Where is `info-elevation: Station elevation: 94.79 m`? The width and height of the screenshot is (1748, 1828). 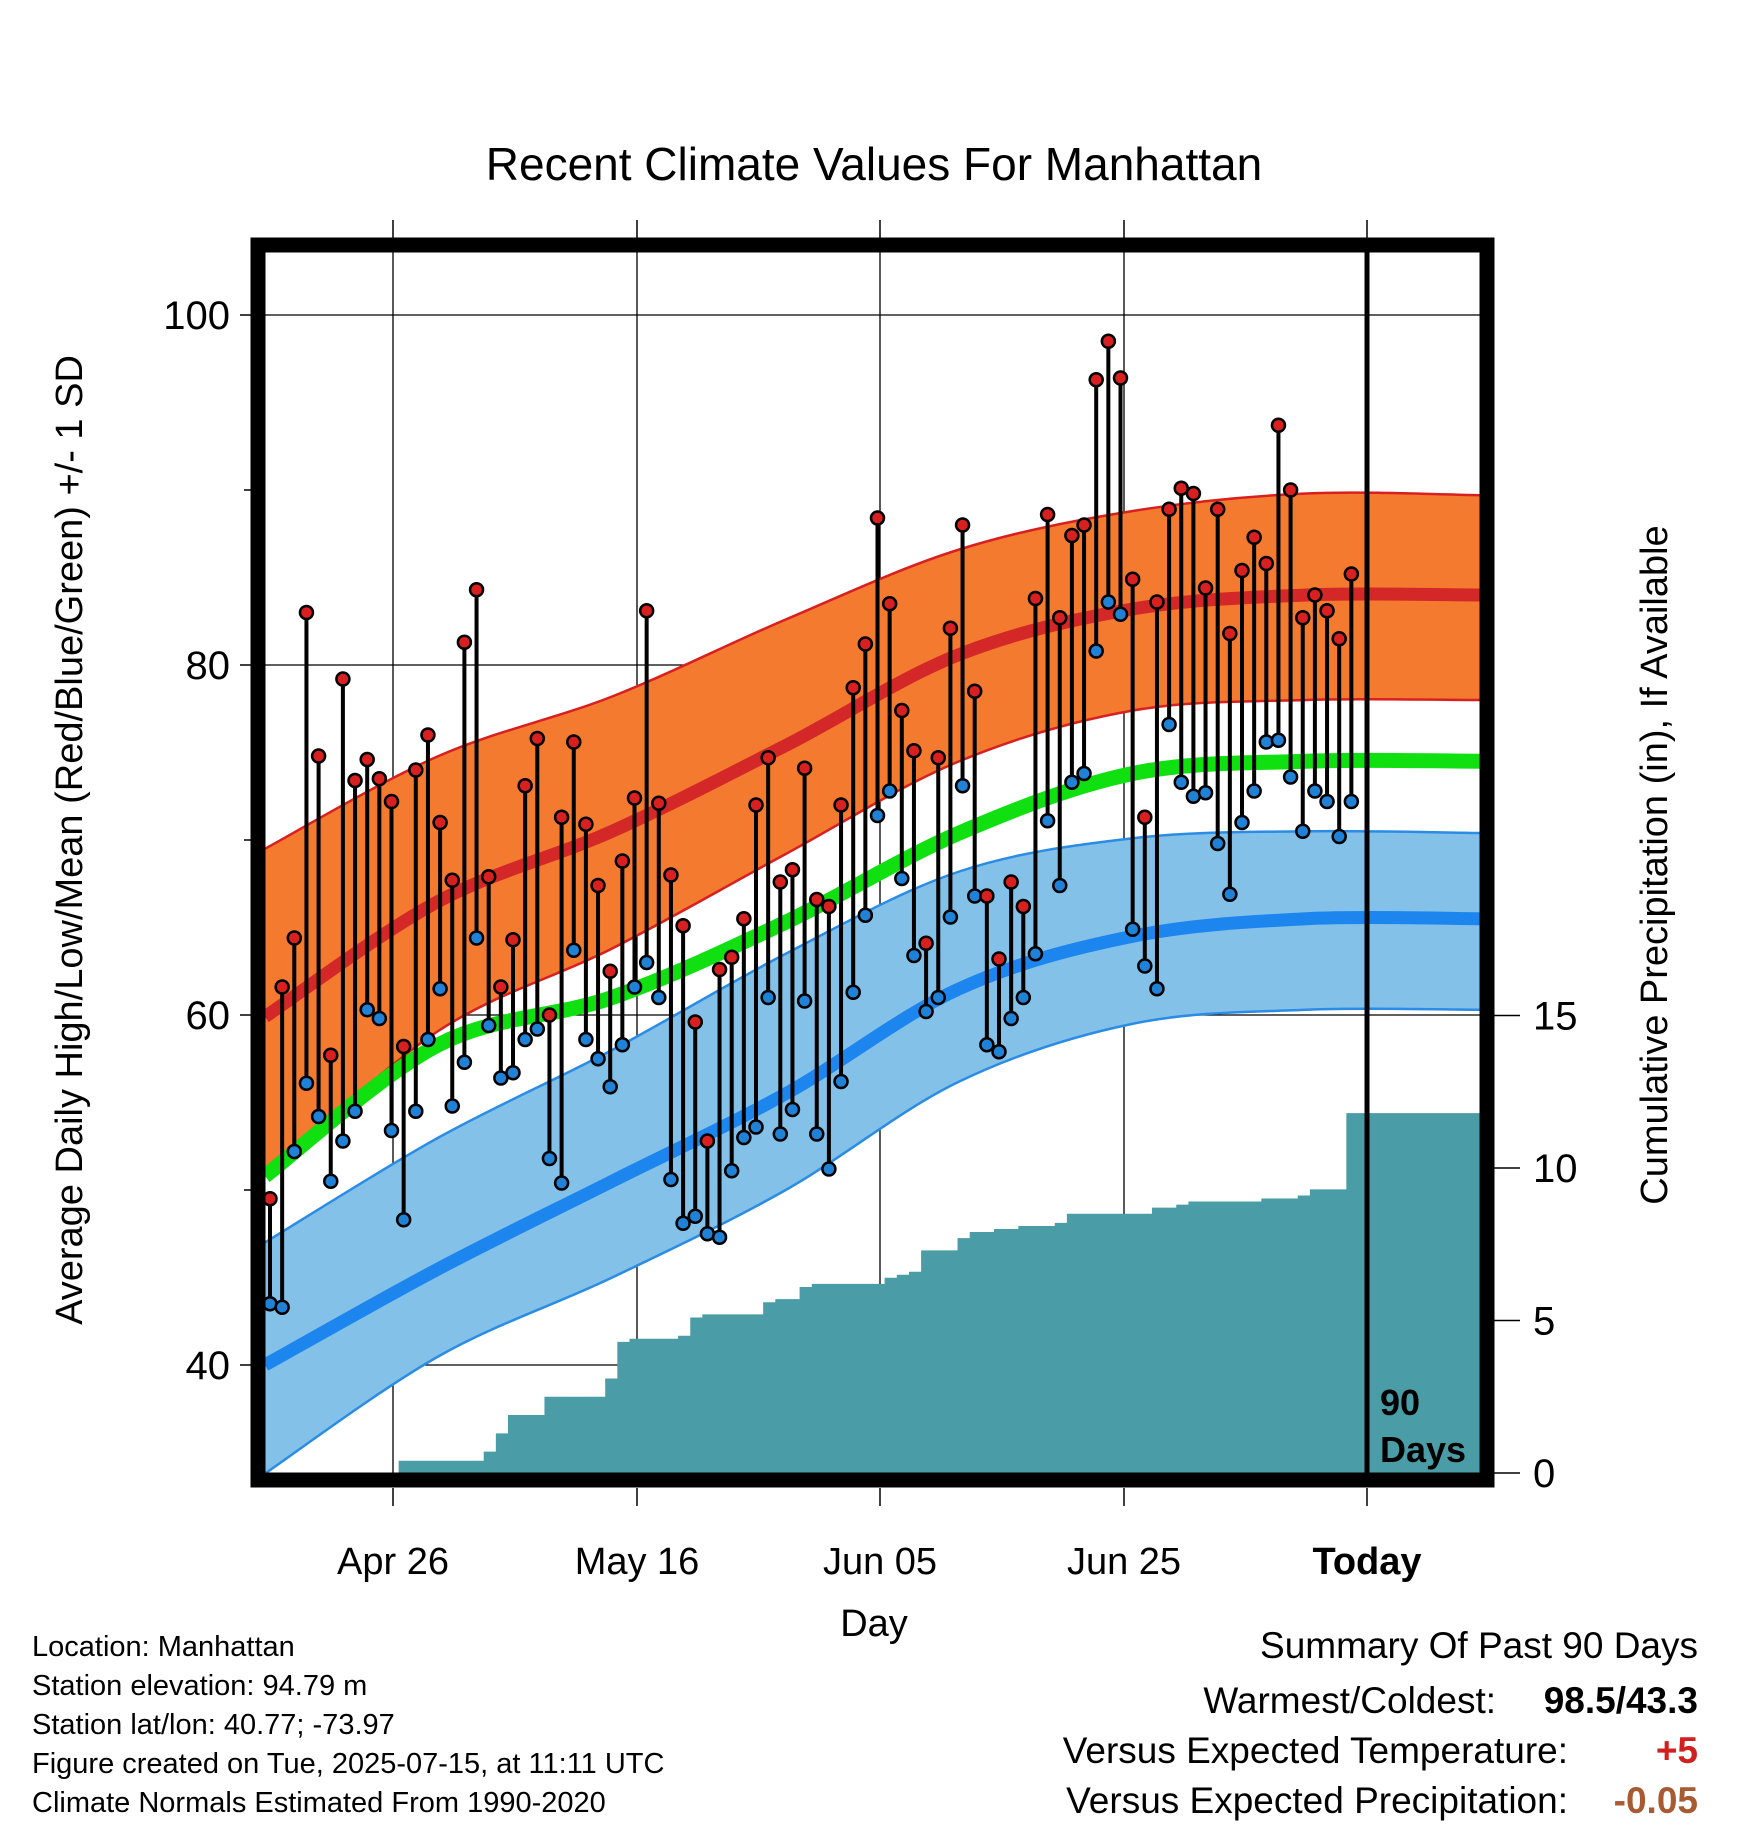 info-elevation: Station elevation: 94.79 m is located at coordinates (199, 1686).